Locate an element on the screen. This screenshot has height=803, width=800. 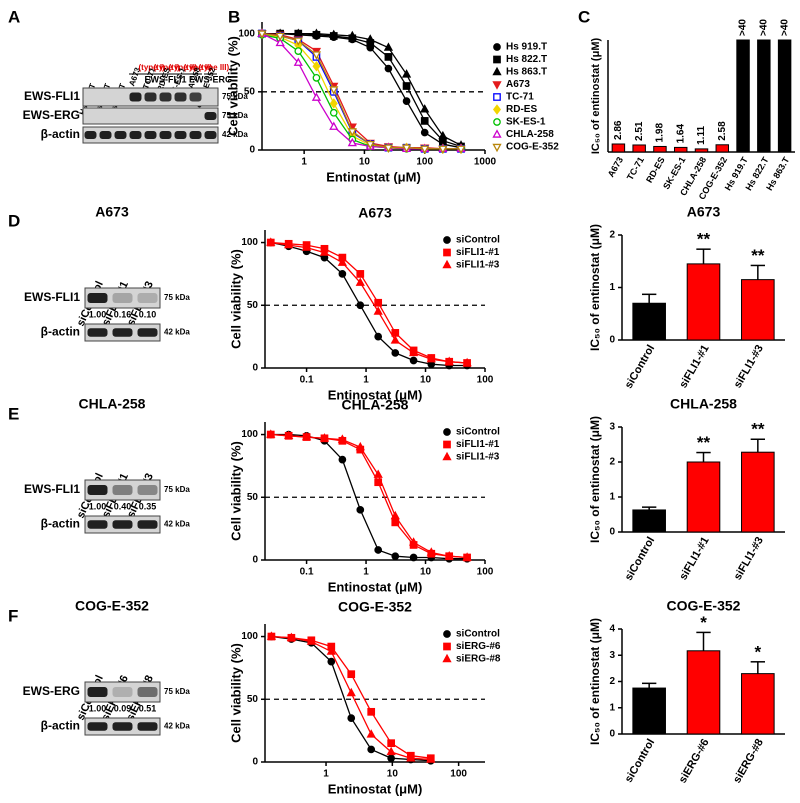
x-axis-label: Entinostat (μM) is located at coordinates (375, 394).